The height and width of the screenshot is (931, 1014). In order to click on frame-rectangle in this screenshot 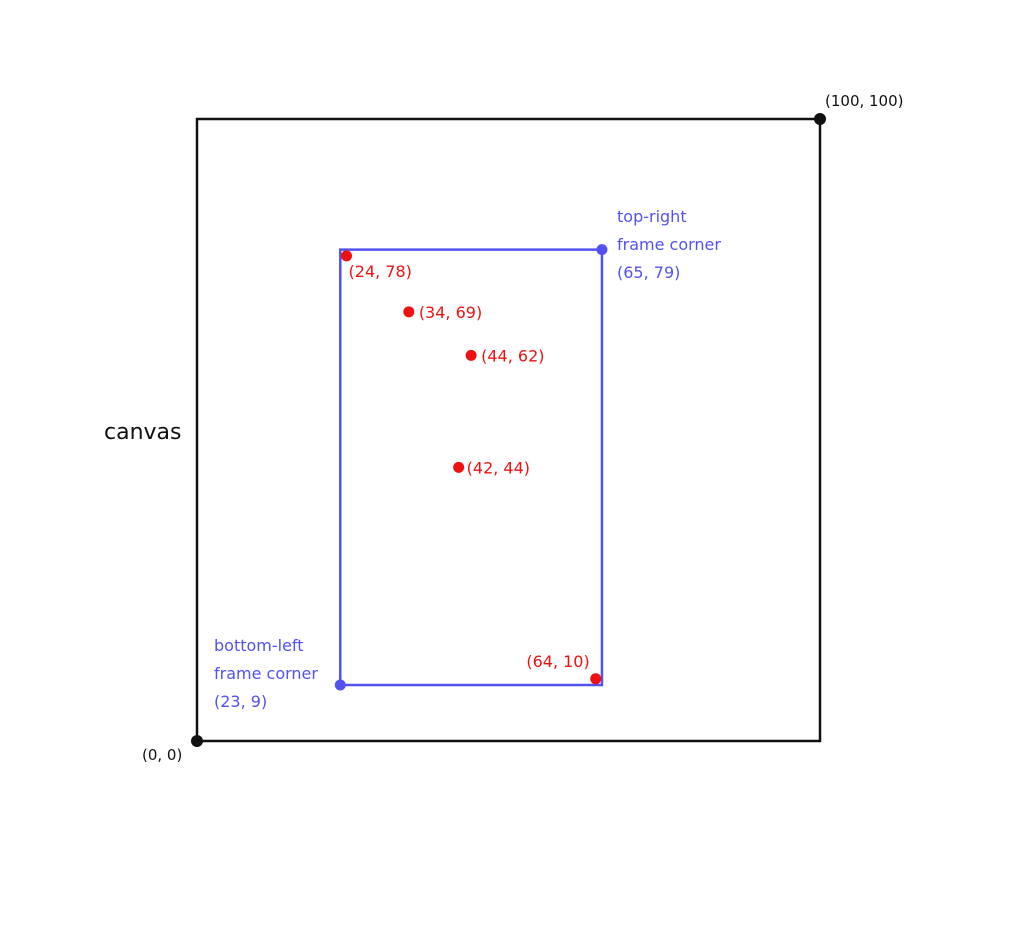, I will do `click(471, 467)`.